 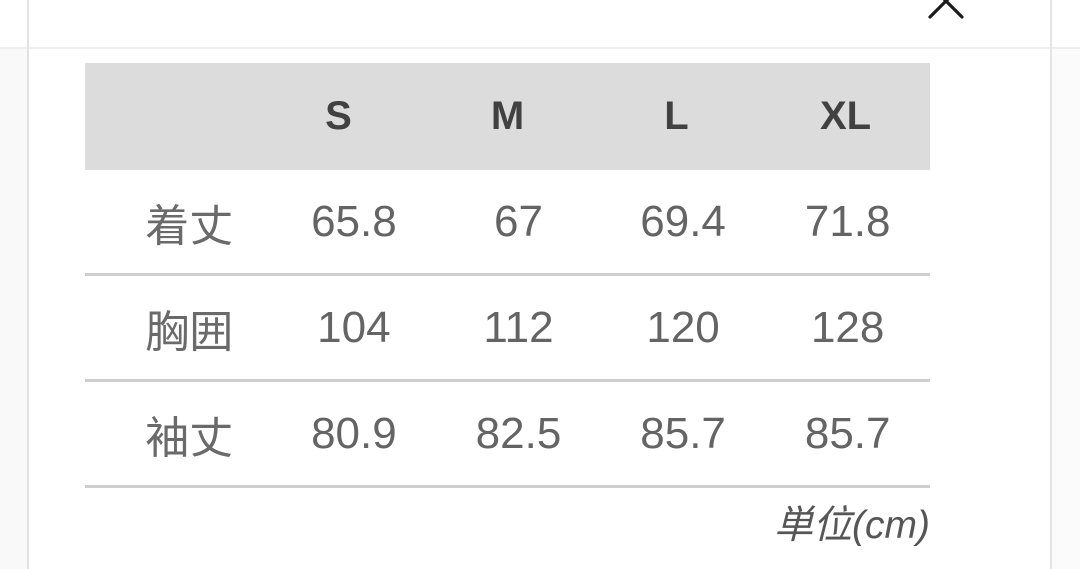 What do you see at coordinates (189, 332) in the screenshot?
I see `measurement-label: 胸囲` at bounding box center [189, 332].